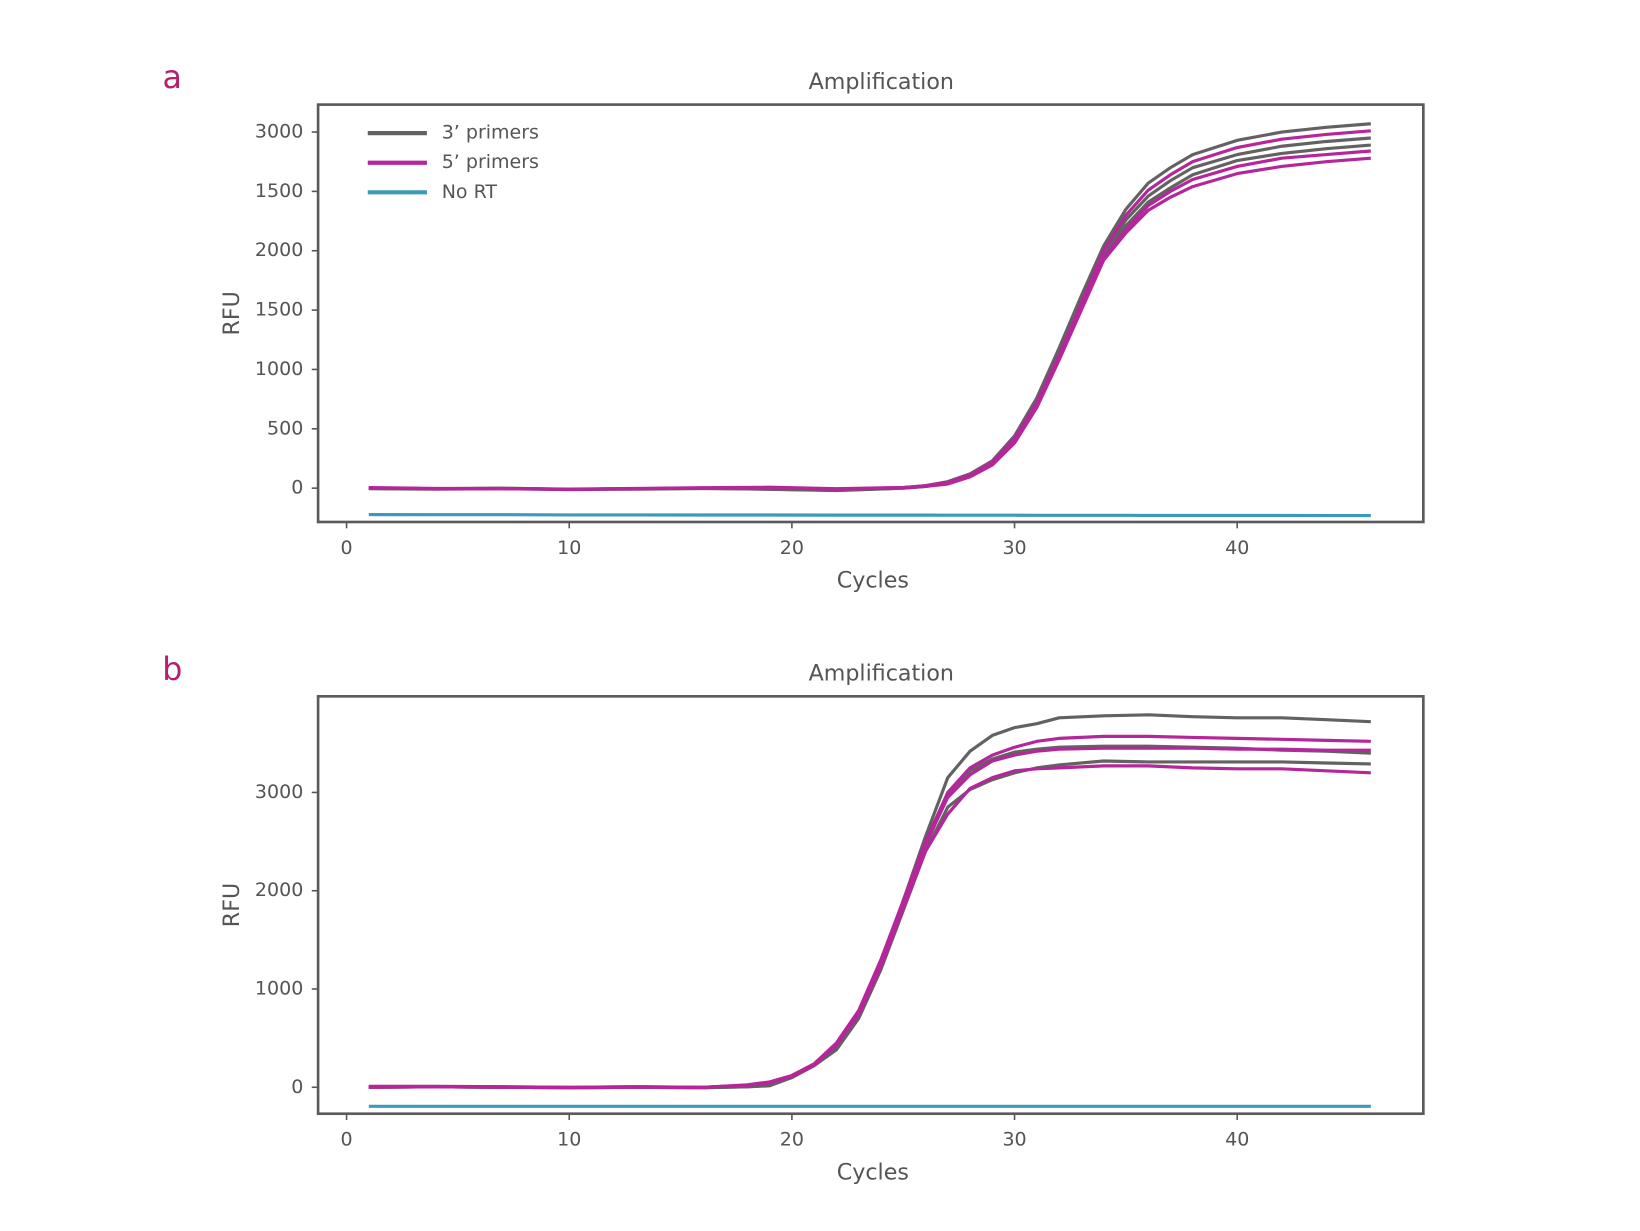 This screenshot has height=1231, width=1640. Describe the element at coordinates (172, 670) in the screenshot. I see `panel-label: b` at that location.